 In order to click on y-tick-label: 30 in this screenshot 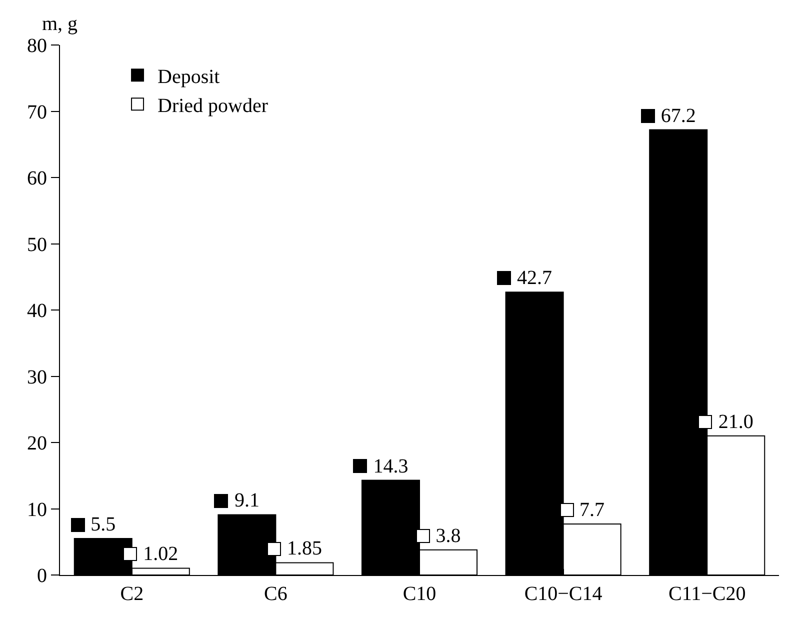, I will do `click(37, 377)`.